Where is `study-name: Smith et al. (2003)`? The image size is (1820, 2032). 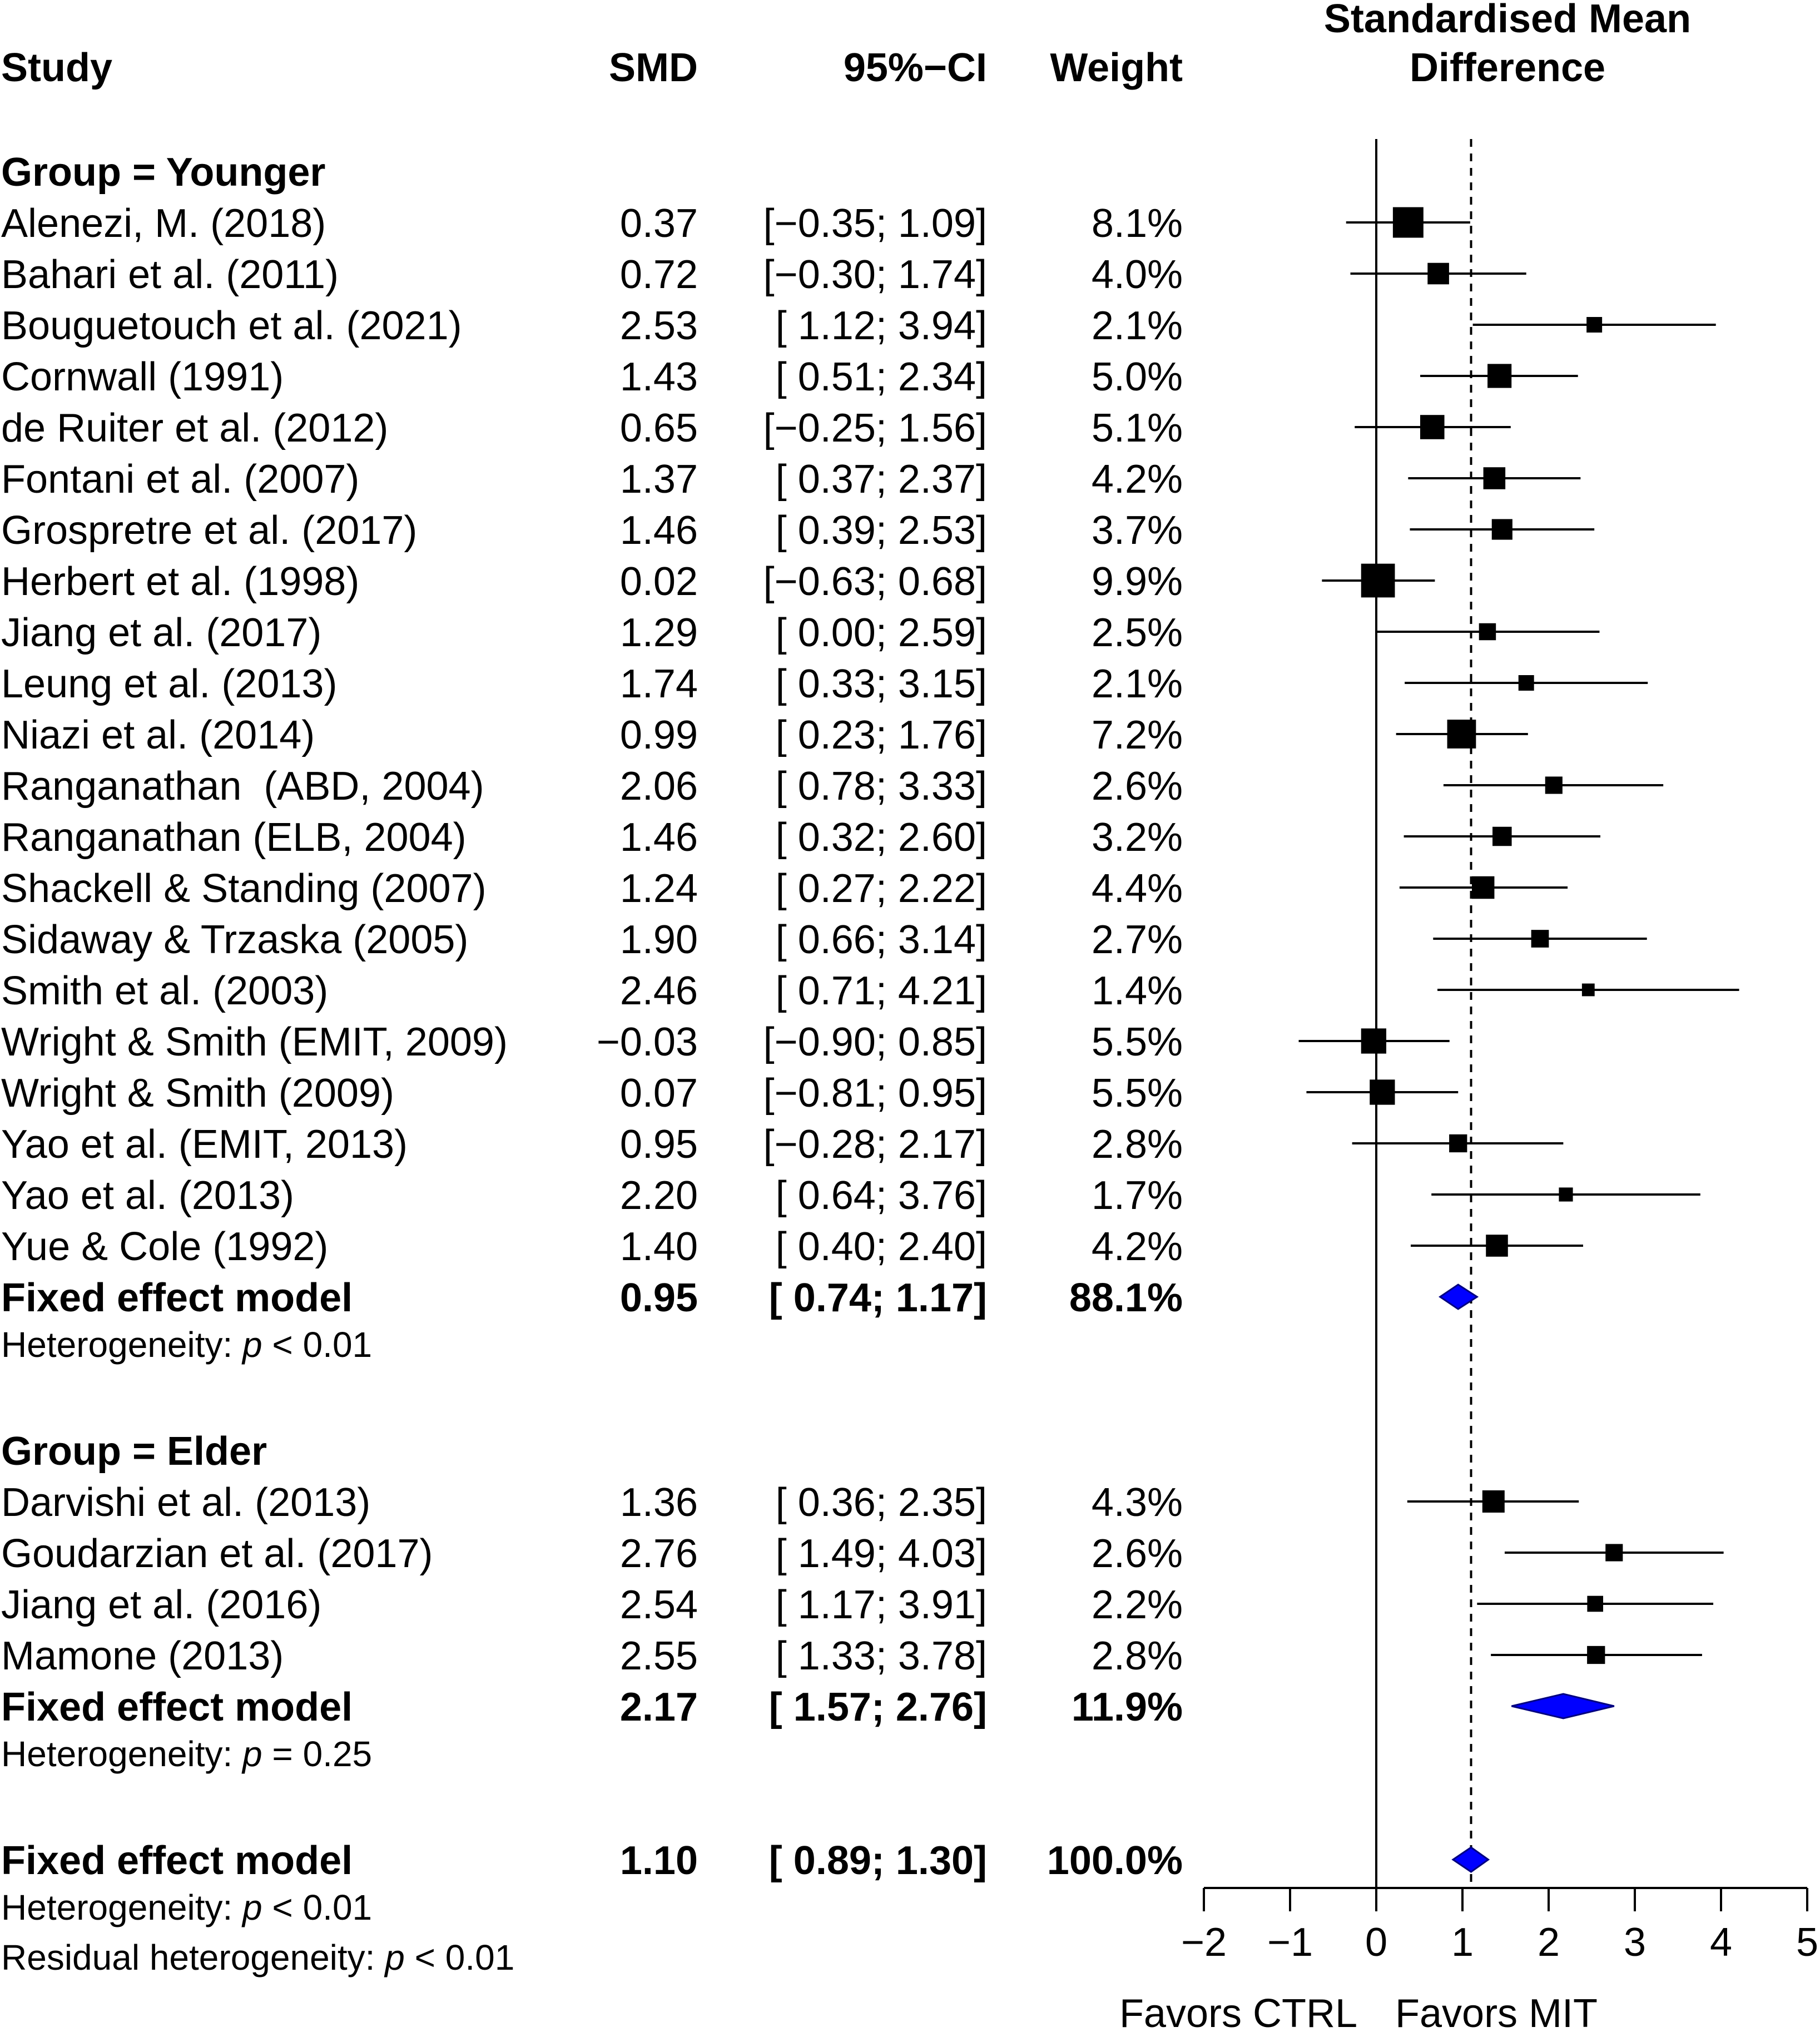
study-name: Smith et al. (2003) is located at coordinates (164, 991).